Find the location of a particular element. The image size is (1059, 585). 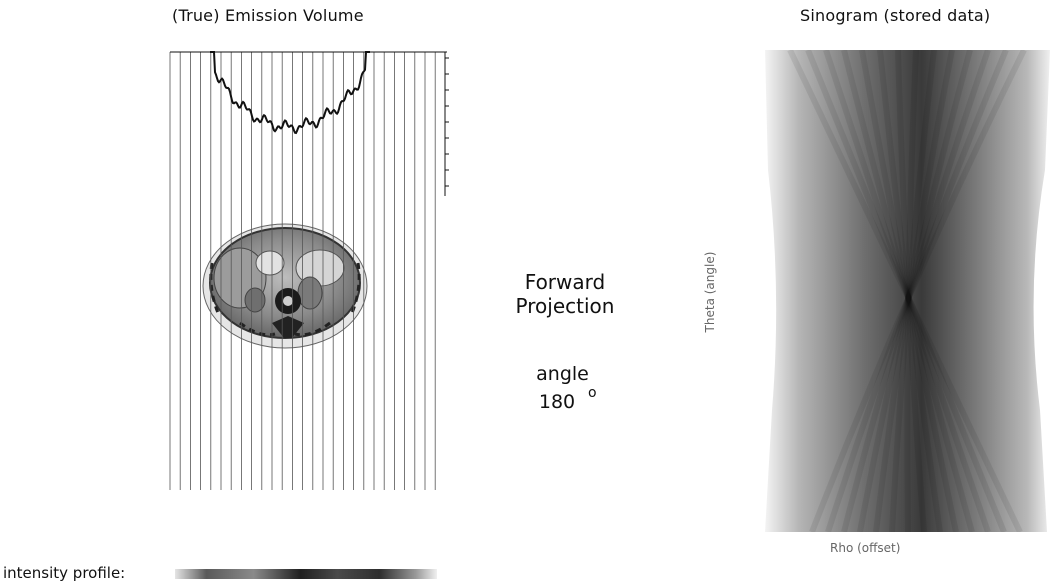

ct-slice-image is located at coordinates (285, 286).